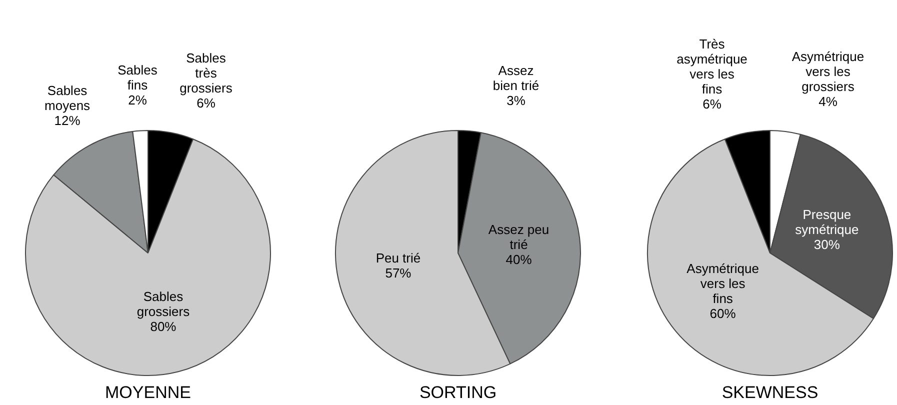 The height and width of the screenshot is (405, 897). What do you see at coordinates (67, 120) in the screenshot?
I see `data-label: 12%` at bounding box center [67, 120].